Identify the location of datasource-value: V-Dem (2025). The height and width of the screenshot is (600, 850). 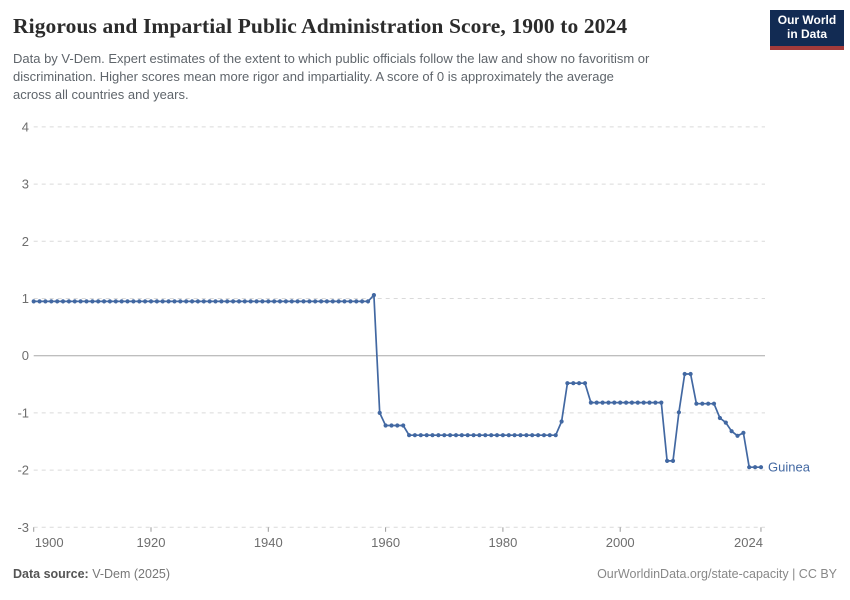
(129, 574).